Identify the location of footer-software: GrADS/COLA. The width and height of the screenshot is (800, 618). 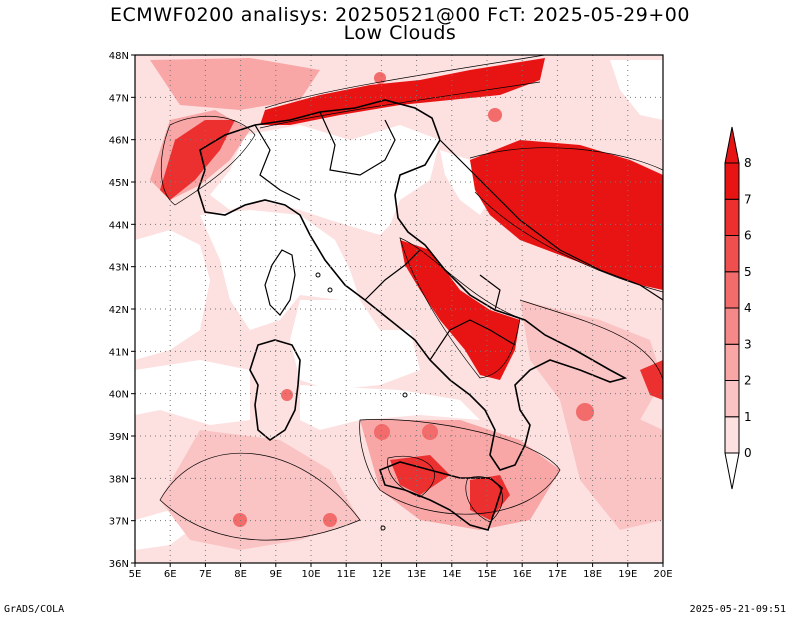
(34, 609).